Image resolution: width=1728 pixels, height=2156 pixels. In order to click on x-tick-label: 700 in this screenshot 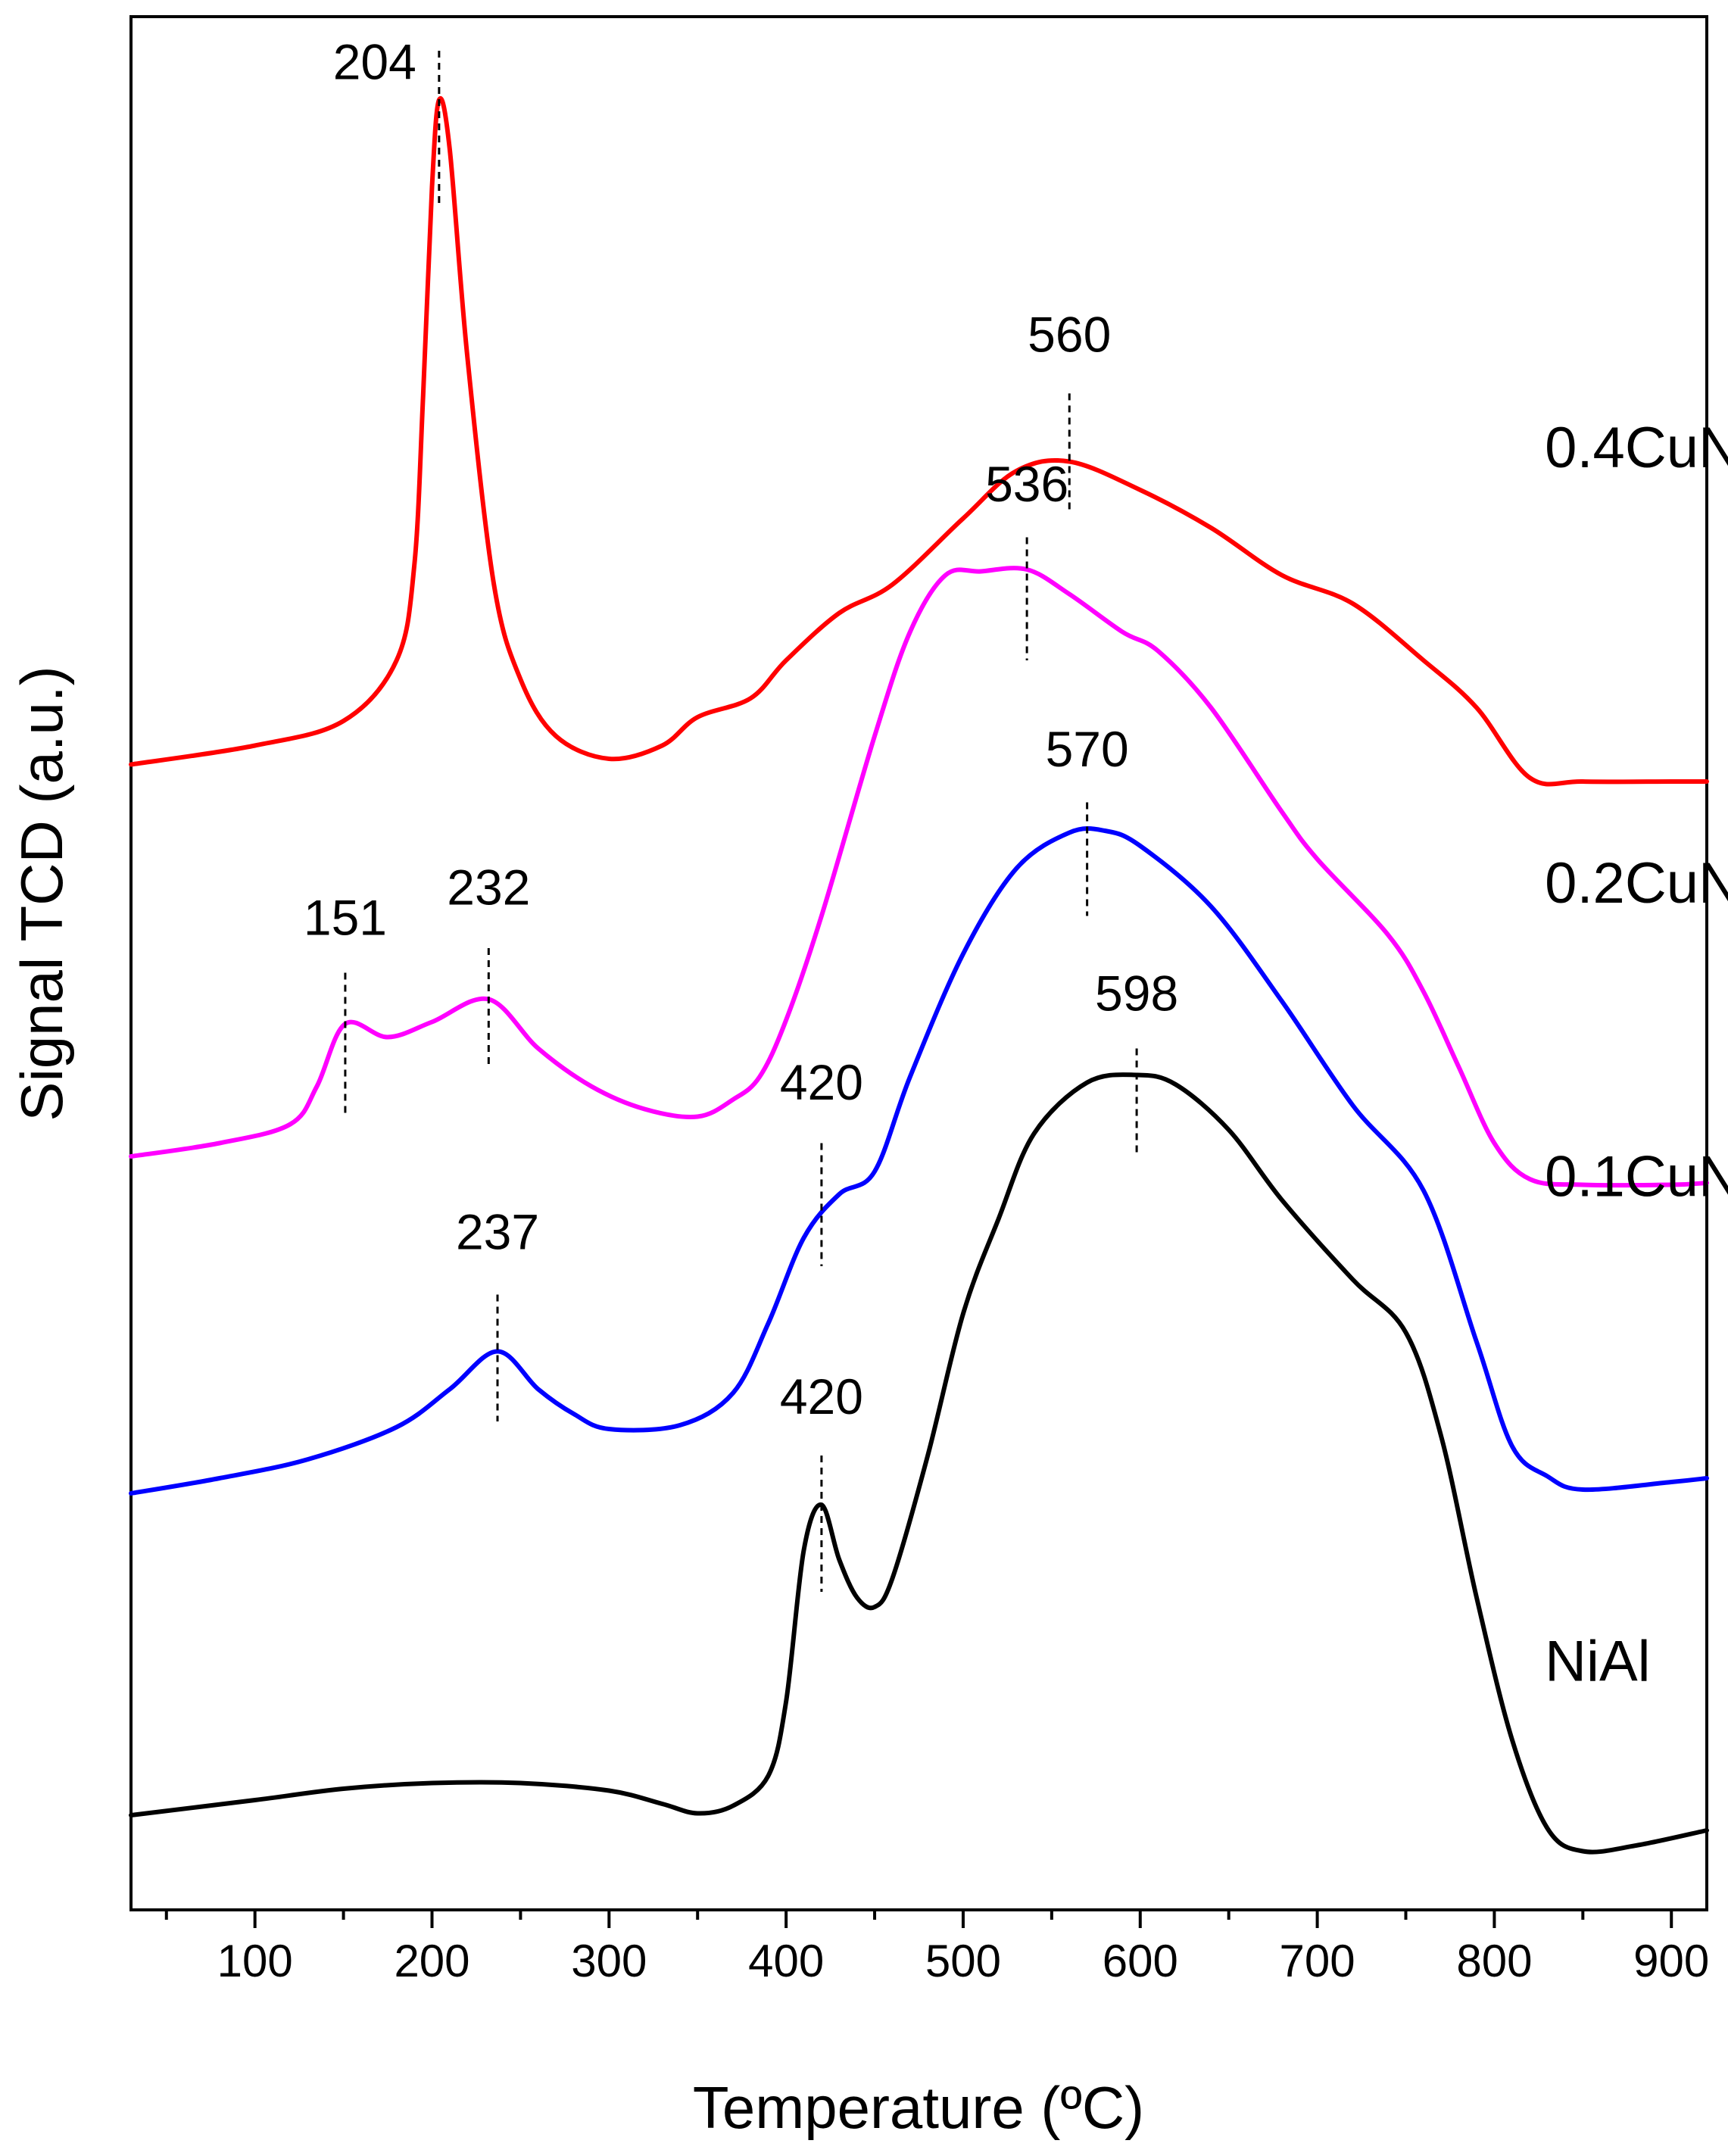, I will do `click(1317, 1961)`.